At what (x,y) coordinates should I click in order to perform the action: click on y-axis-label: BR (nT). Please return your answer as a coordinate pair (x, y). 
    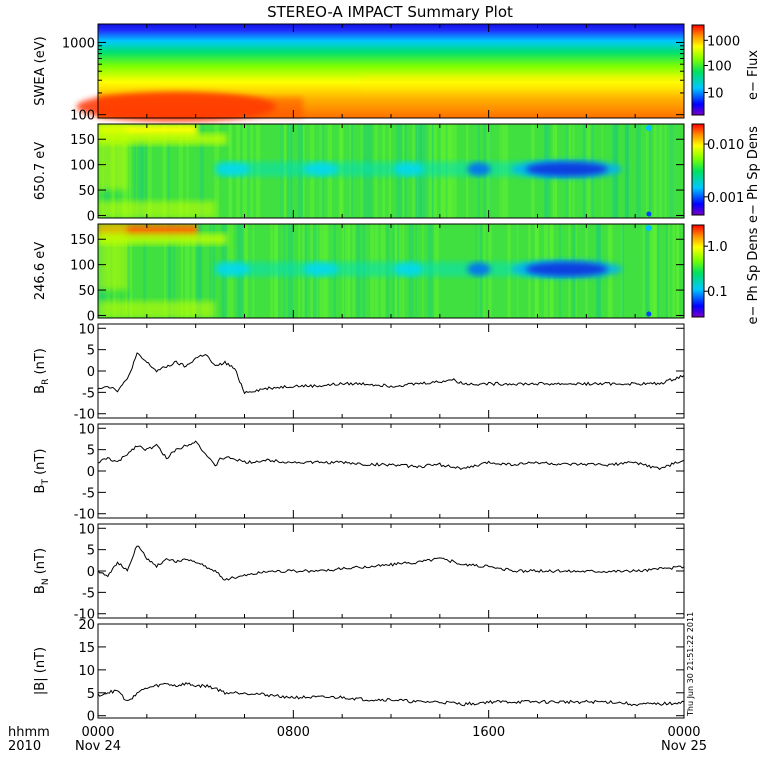
    Looking at the image, I should click on (42, 371).